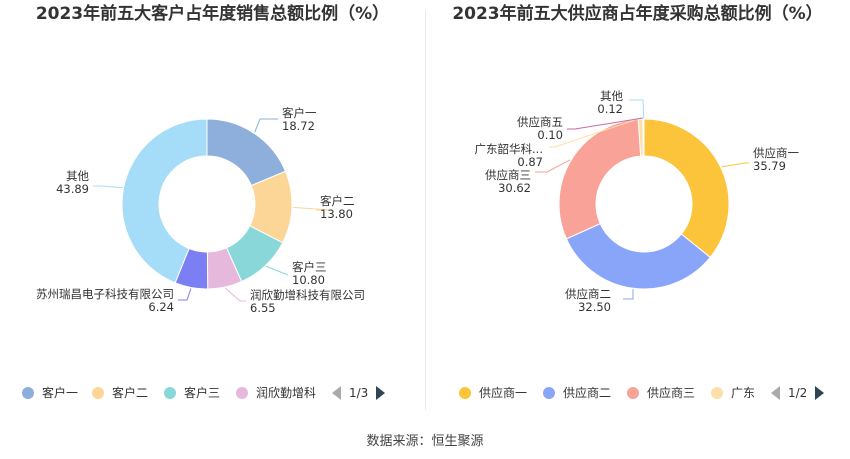  I want to click on legend-item: 供应商二, so click(577, 393).